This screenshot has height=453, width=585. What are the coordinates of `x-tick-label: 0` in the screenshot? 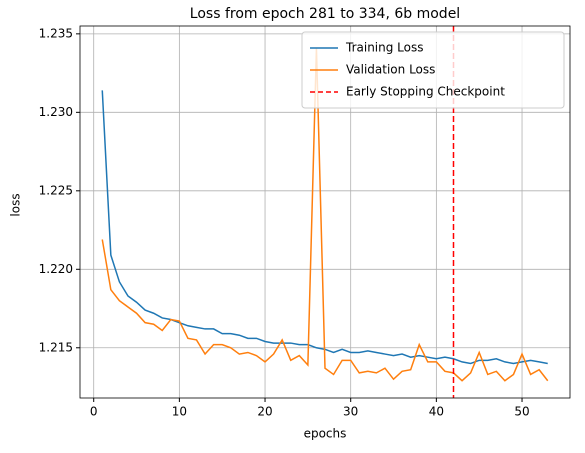 It's located at (94, 412).